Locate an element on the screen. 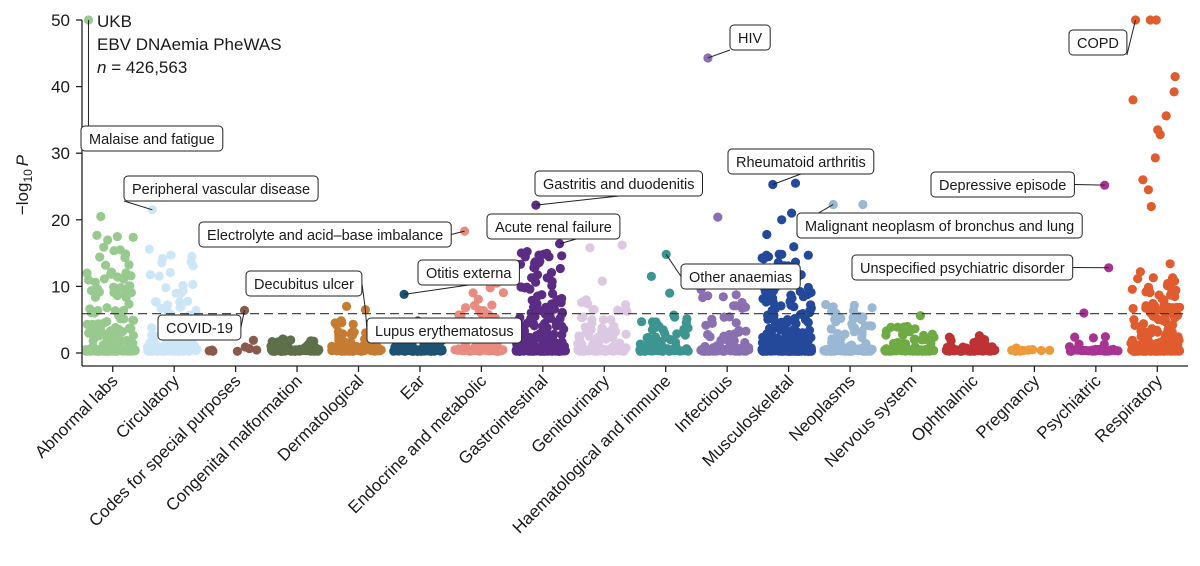 The height and width of the screenshot is (566, 1200). annotation-label: Malignant neoplasm of bronchus and lung is located at coordinates (939, 227).